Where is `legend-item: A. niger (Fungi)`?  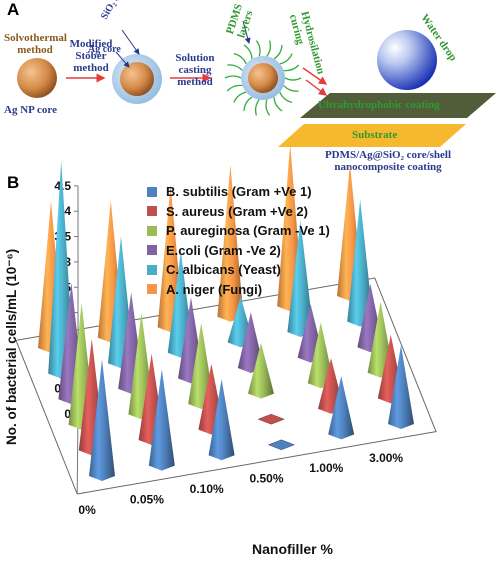 legend-item: A. niger (Fungi) is located at coordinates (238, 290).